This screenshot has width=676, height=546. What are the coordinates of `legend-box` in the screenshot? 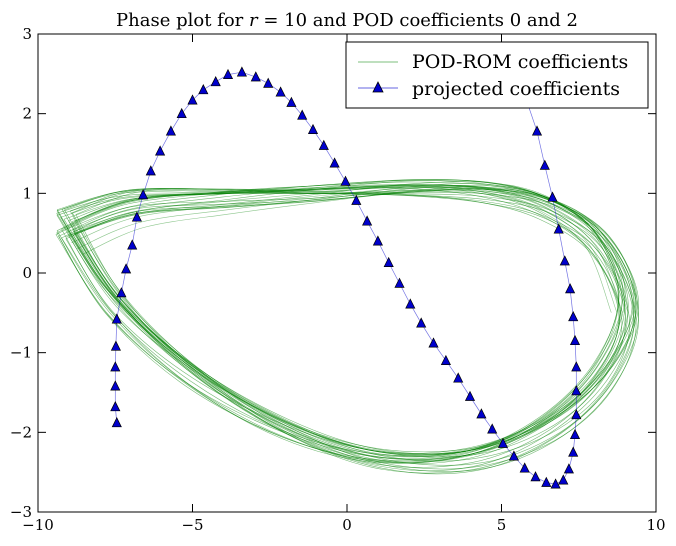 It's located at (497, 75).